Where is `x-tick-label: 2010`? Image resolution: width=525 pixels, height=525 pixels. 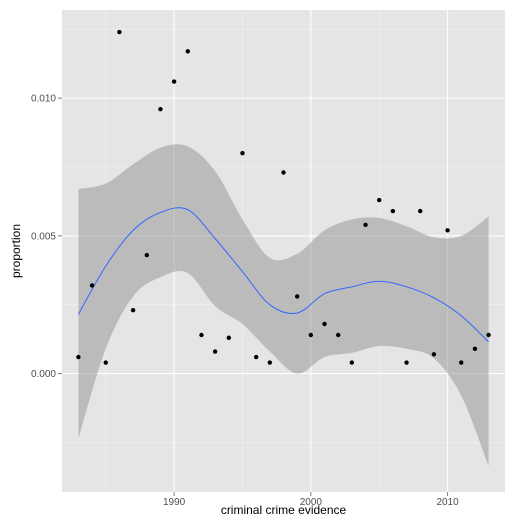 x-tick-label: 2010 is located at coordinates (447, 502).